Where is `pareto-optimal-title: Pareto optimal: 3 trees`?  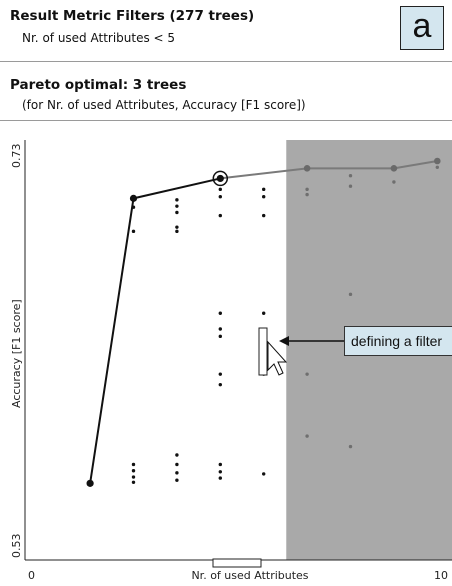
pareto-optimal-title: Pareto optimal: 3 trees is located at coordinates (98, 85).